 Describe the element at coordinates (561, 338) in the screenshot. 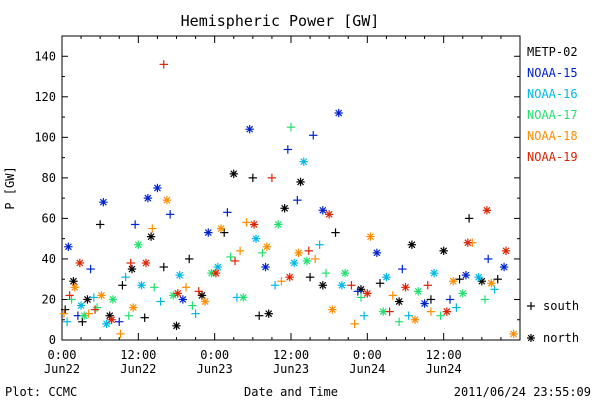

I see `legend-marker-label: north` at that location.